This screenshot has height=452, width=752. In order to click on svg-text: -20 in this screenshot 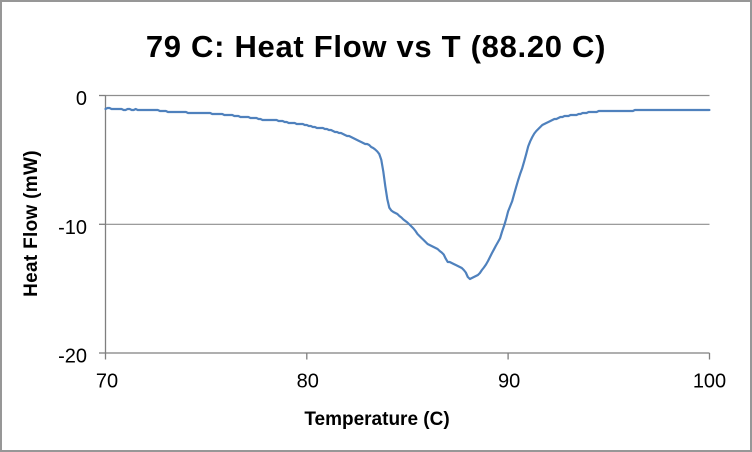, I will do `click(72, 357)`.